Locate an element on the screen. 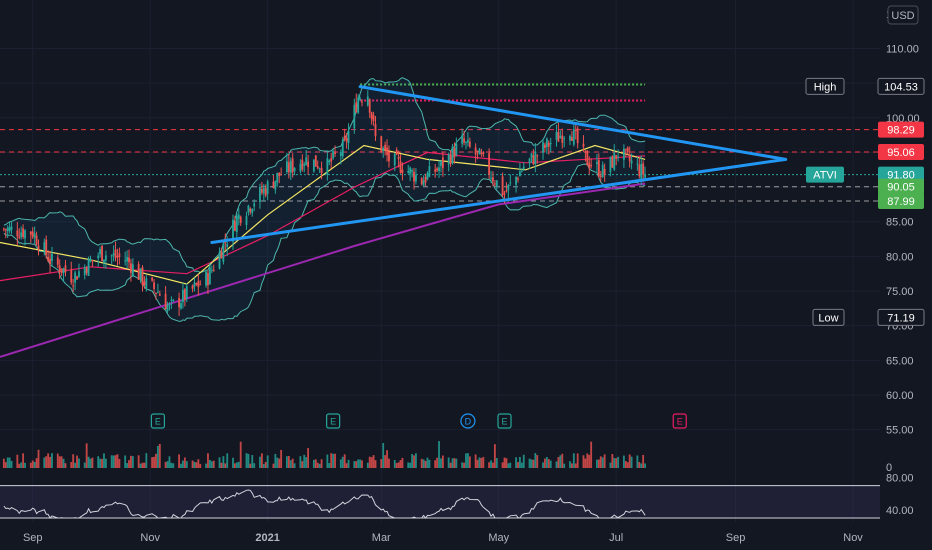  event-marker-d: D is located at coordinates (468, 421).